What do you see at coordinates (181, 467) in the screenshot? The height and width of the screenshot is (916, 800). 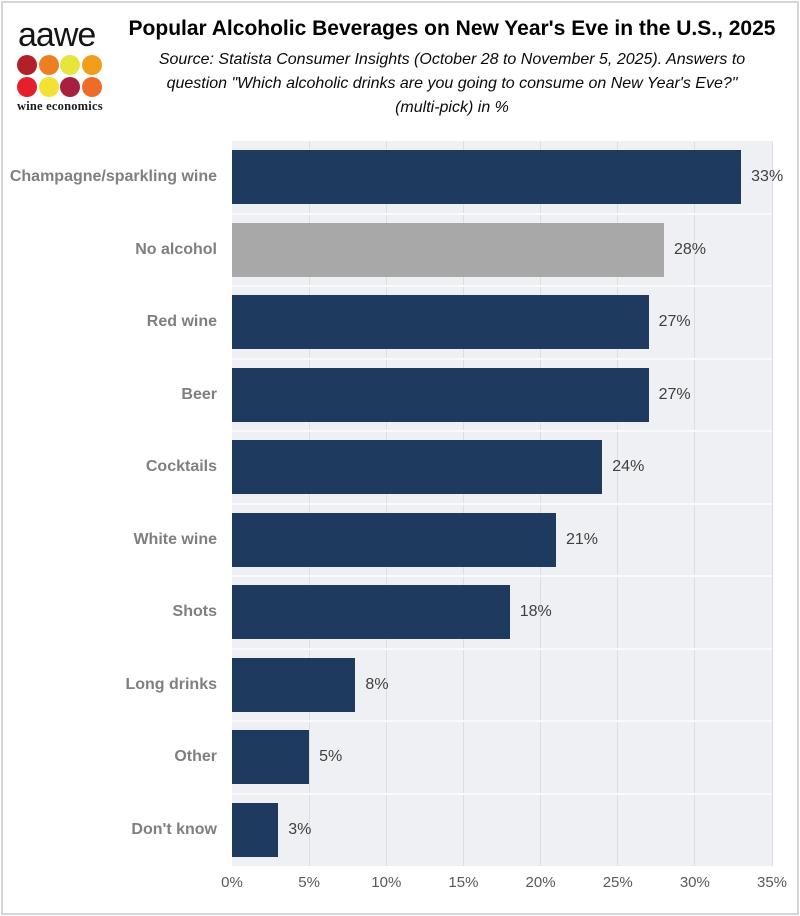 I see `category-label: Cocktails` at bounding box center [181, 467].